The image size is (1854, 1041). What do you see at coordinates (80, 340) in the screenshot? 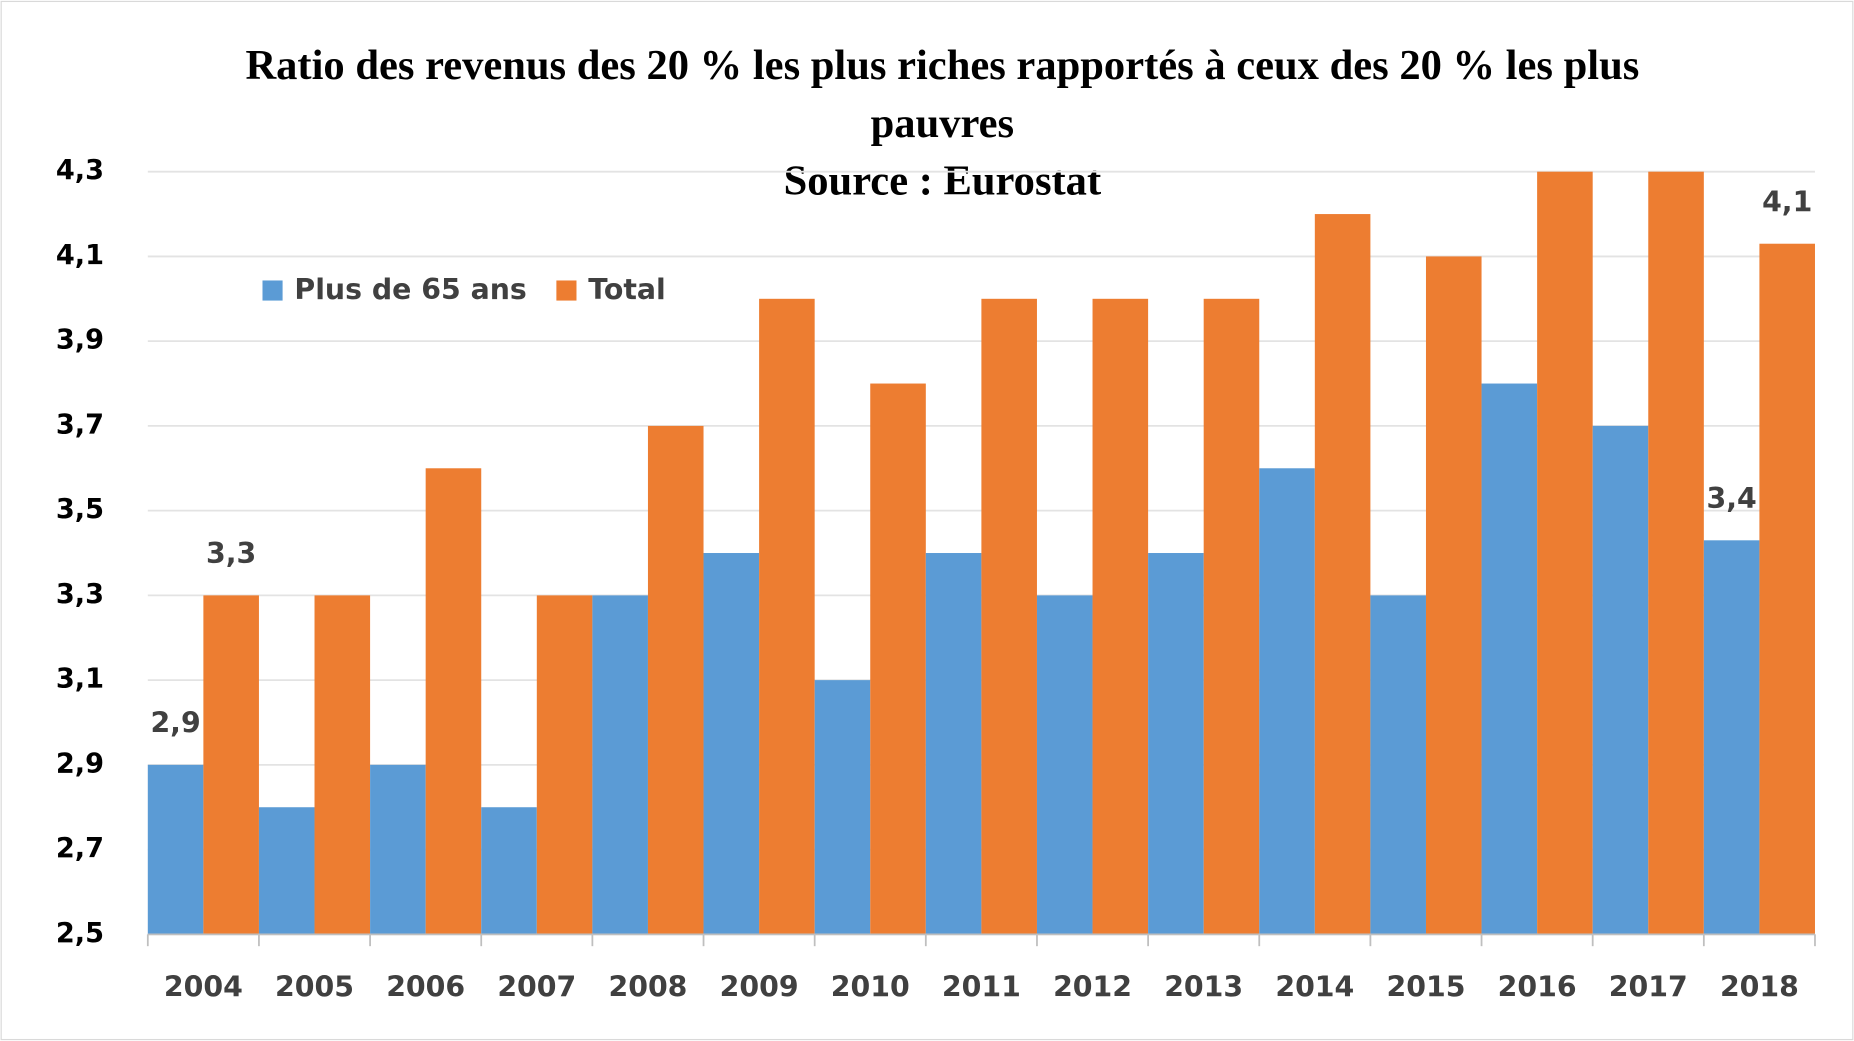
I see `y-tick-label: 3,9` at bounding box center [80, 340].